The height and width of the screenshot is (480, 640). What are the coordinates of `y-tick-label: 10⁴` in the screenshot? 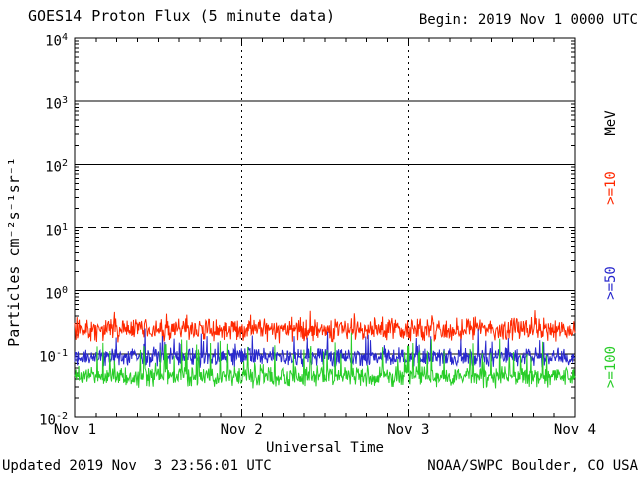 It's located at (56, 41).